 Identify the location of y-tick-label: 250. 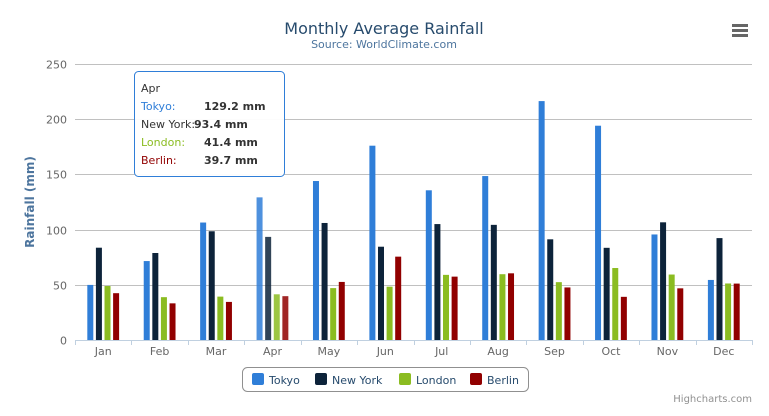
(56, 65).